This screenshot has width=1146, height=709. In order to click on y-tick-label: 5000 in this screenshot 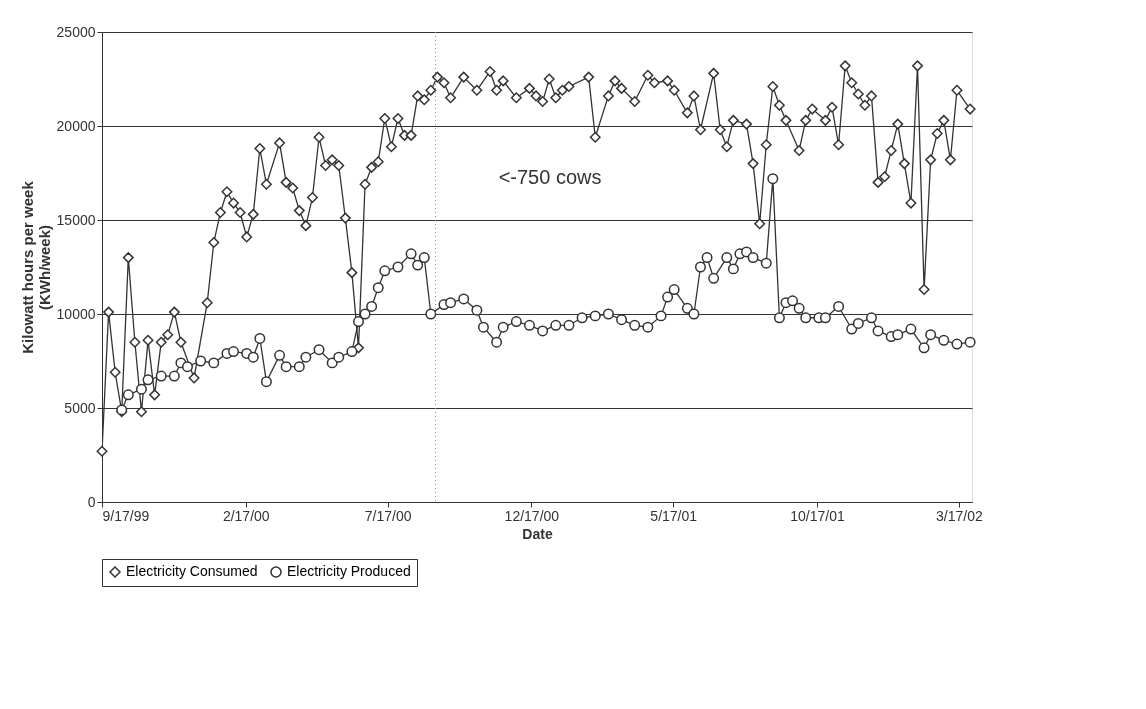, I will do `click(80, 407)`.